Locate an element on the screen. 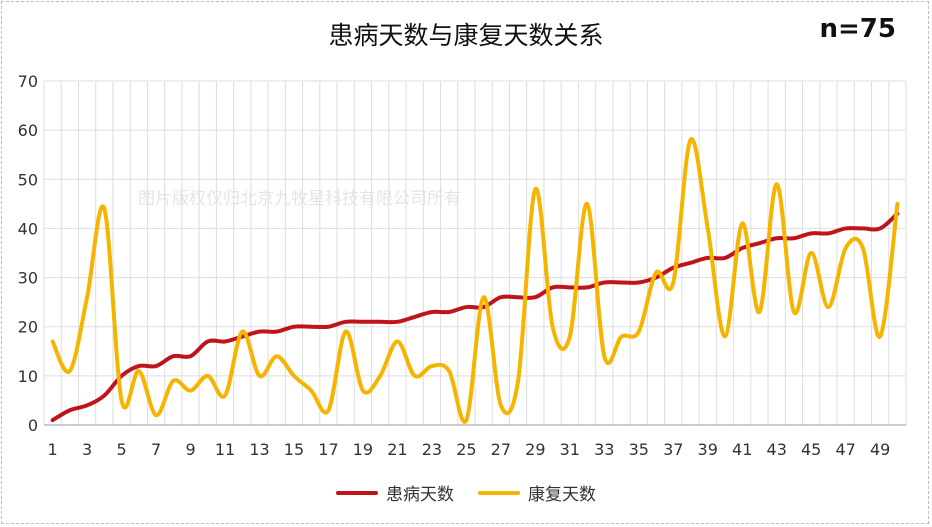 This screenshot has width=932, height=527. x-tick-label: 33 is located at coordinates (604, 449).